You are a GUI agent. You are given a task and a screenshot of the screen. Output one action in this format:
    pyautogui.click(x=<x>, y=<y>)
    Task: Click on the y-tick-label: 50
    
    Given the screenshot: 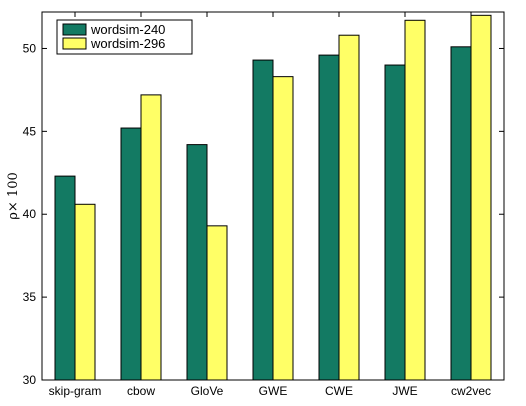 What is the action you would take?
    pyautogui.click(x=30, y=48)
    